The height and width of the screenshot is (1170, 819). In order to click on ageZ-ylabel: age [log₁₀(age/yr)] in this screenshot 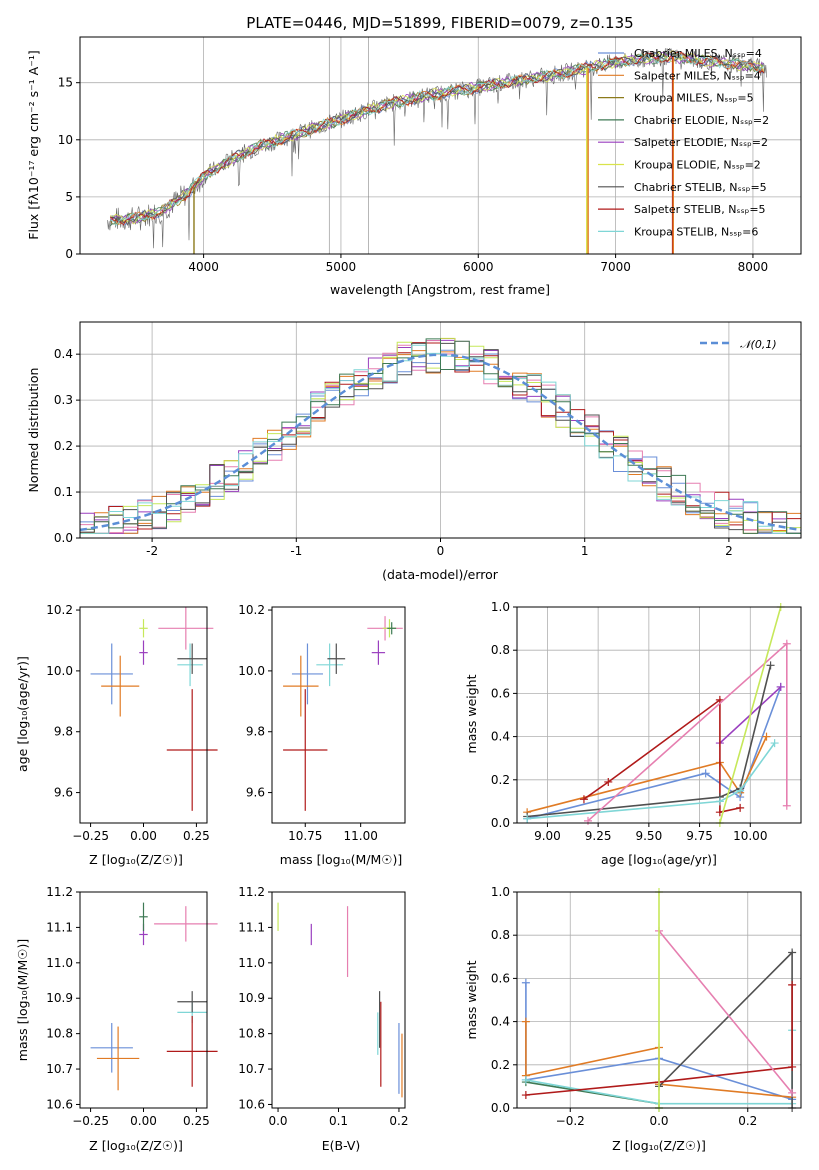, I will do `click(22, 714)`.